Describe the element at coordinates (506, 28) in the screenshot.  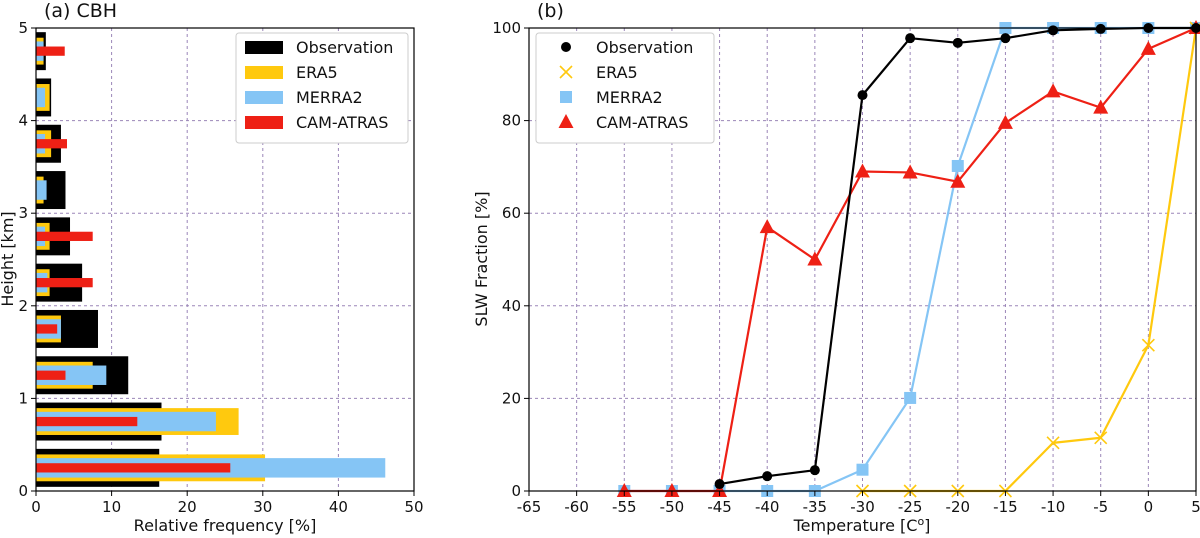
I see `panel-b-y-tick-label: 100` at that location.